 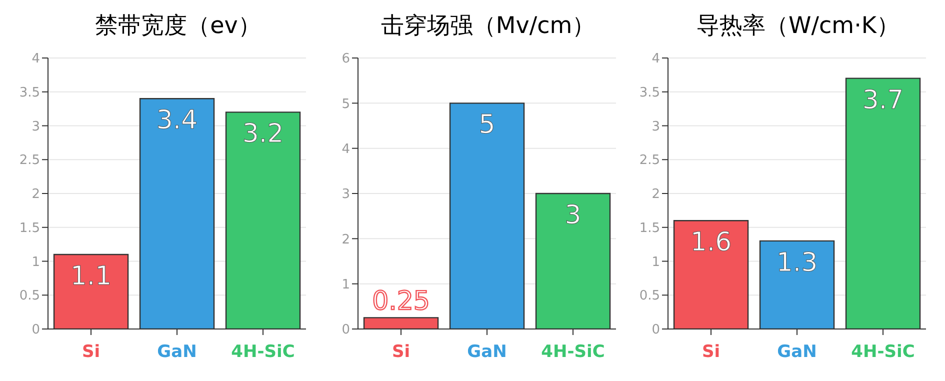 What do you see at coordinates (346, 59) in the screenshot?
I see `y-tick-label: 6` at bounding box center [346, 59].